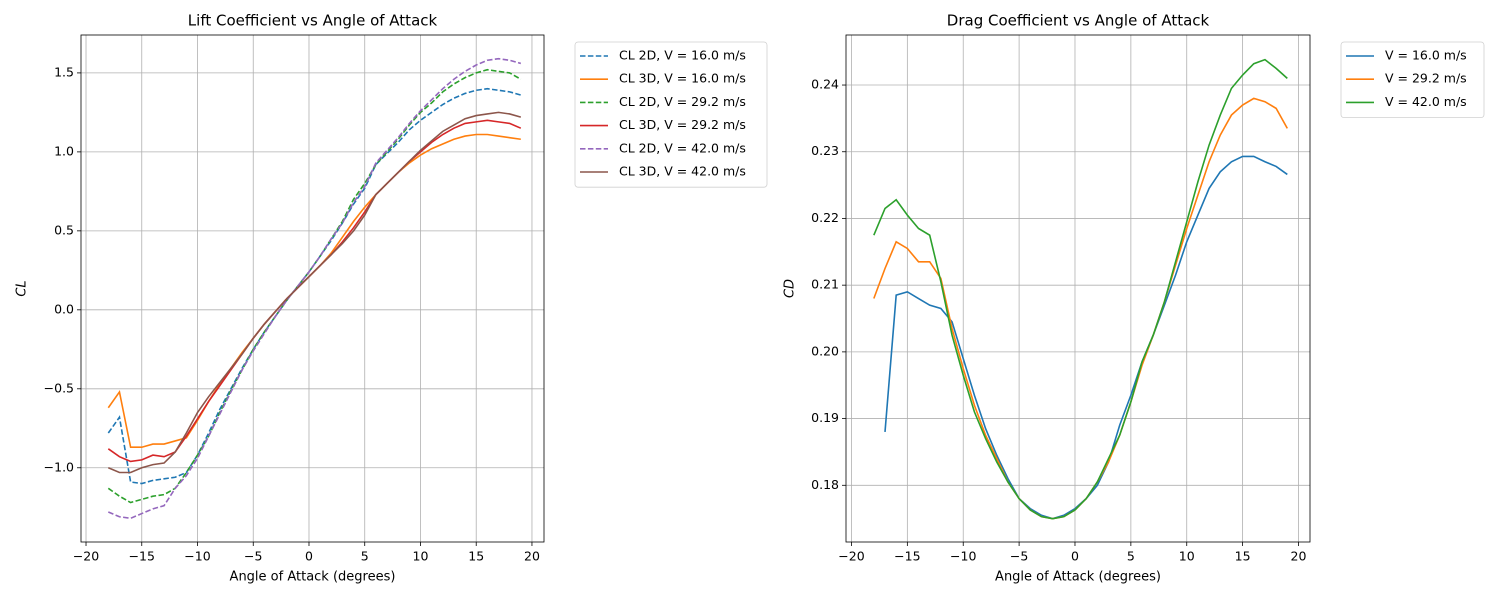  I want to click on y-tick-label: 0.24, so click(825, 84).